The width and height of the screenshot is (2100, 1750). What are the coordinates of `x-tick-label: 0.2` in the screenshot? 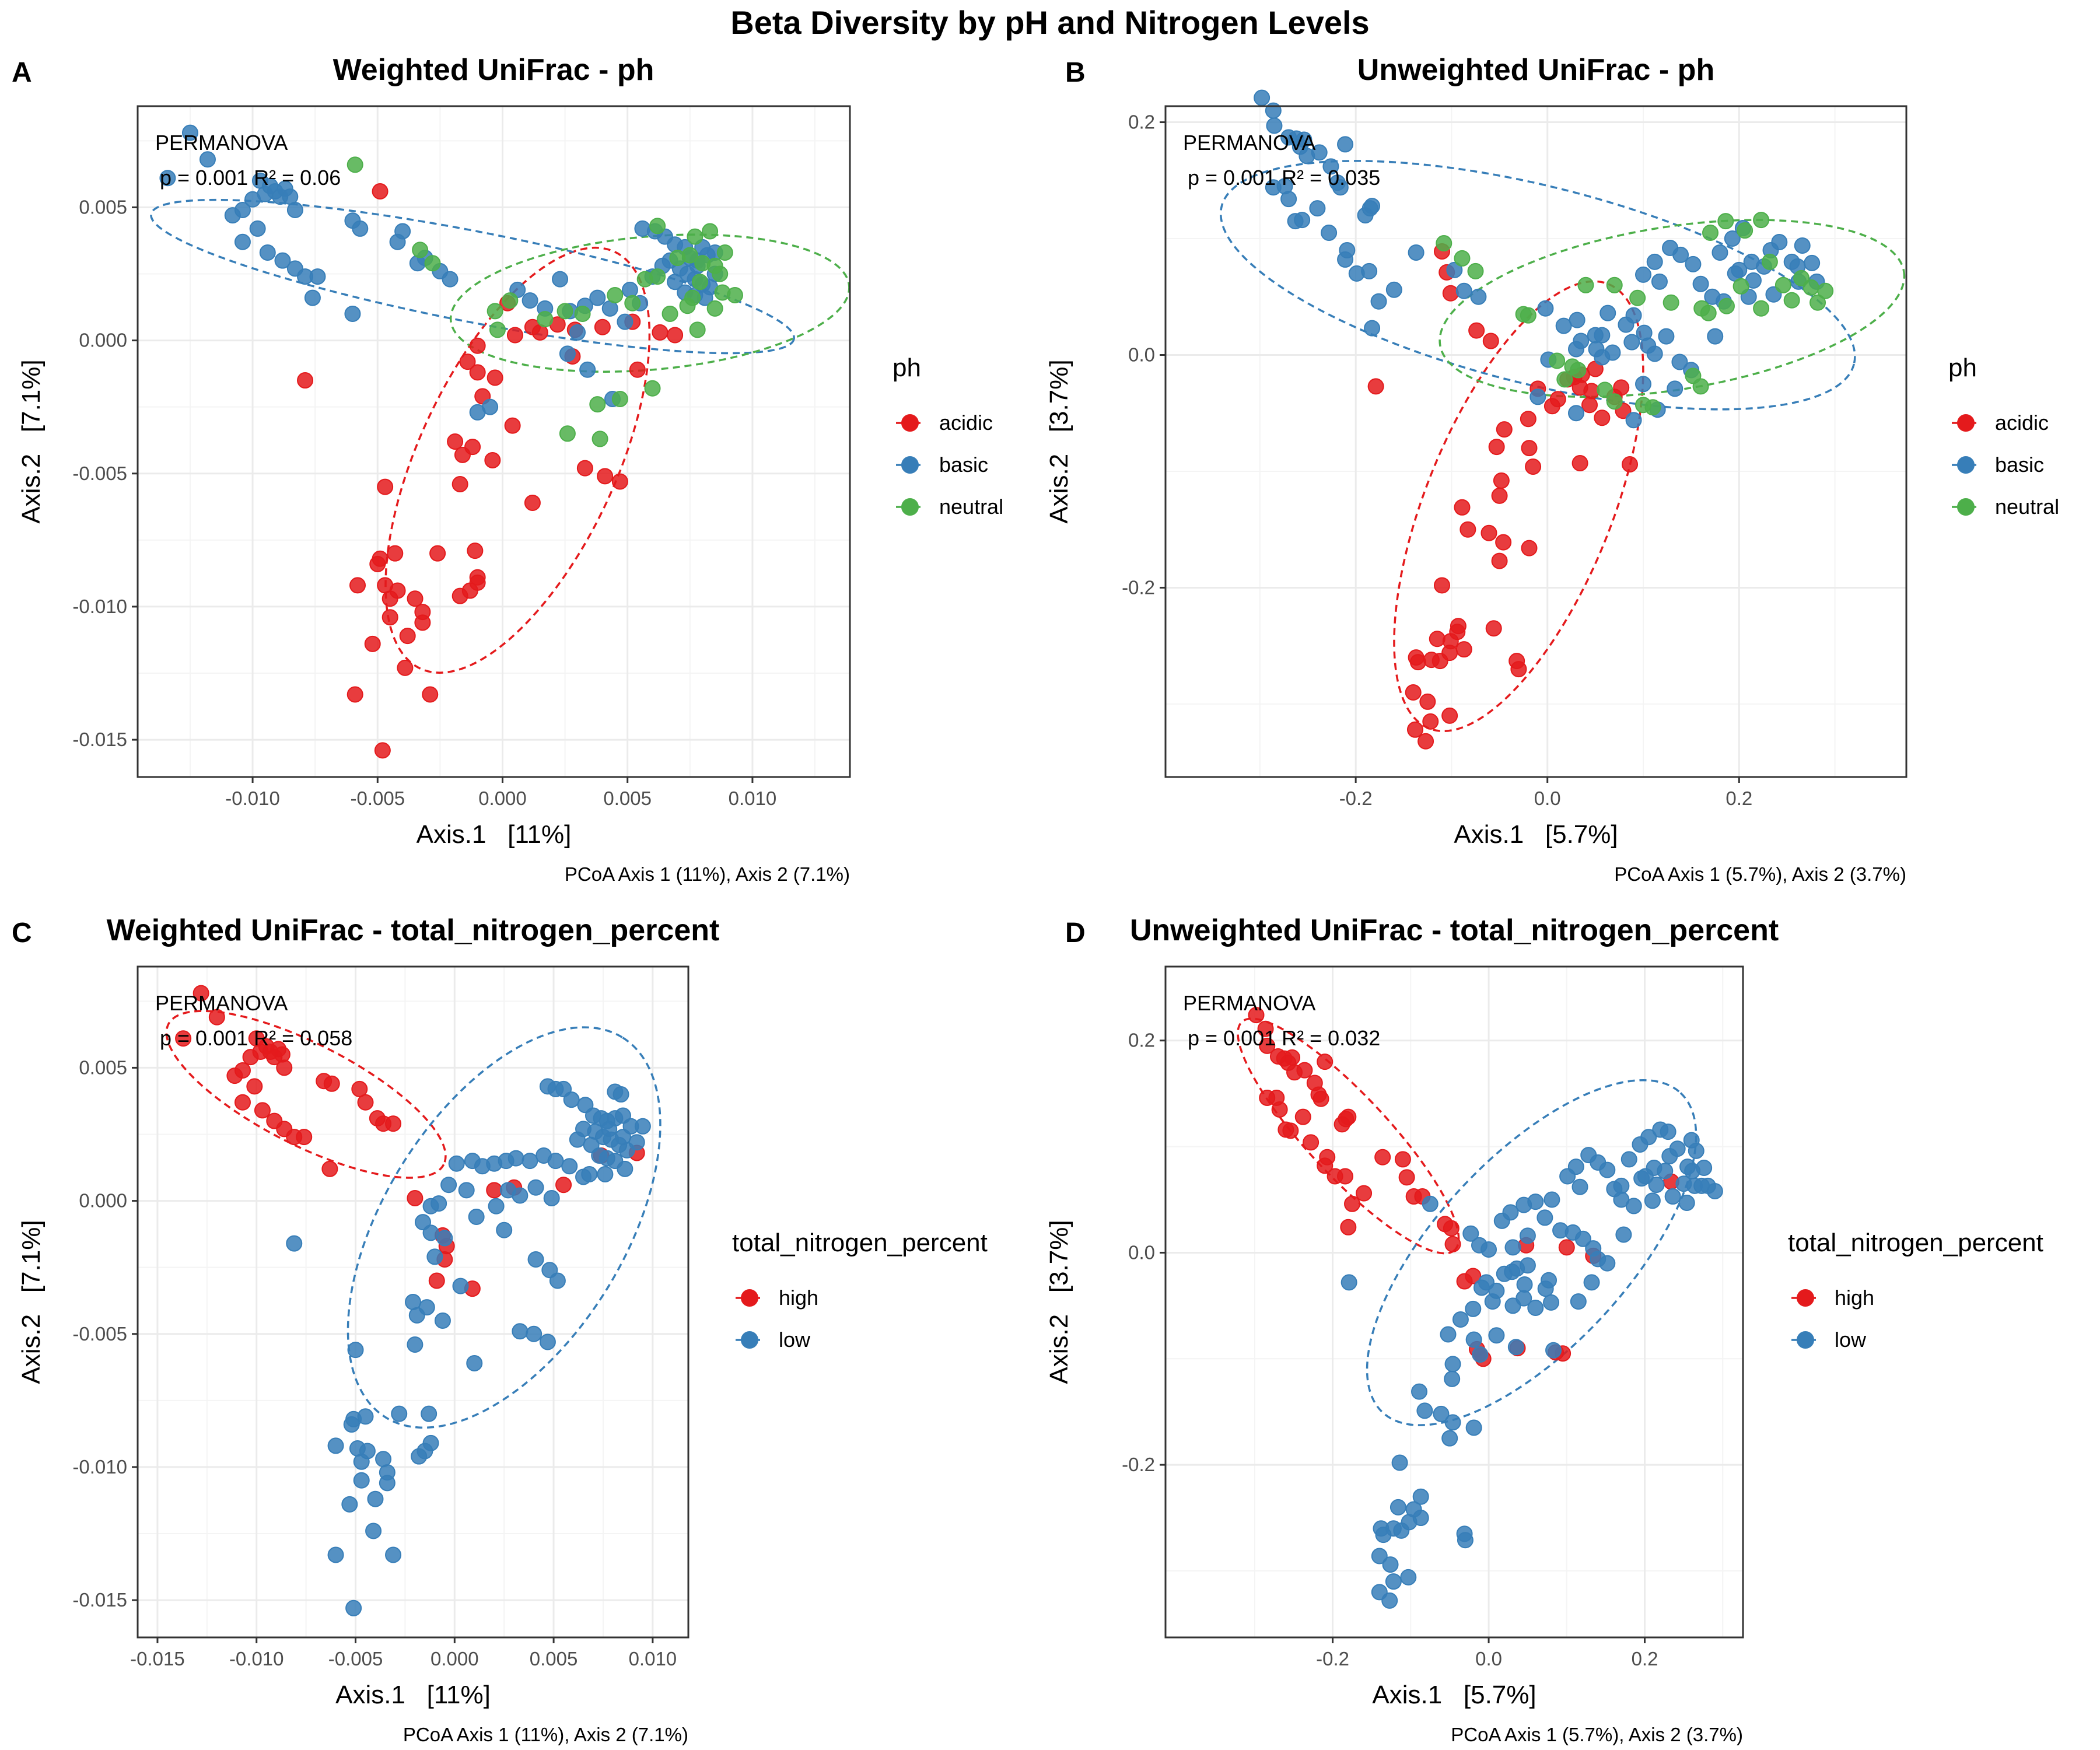 It's located at (1739, 799).